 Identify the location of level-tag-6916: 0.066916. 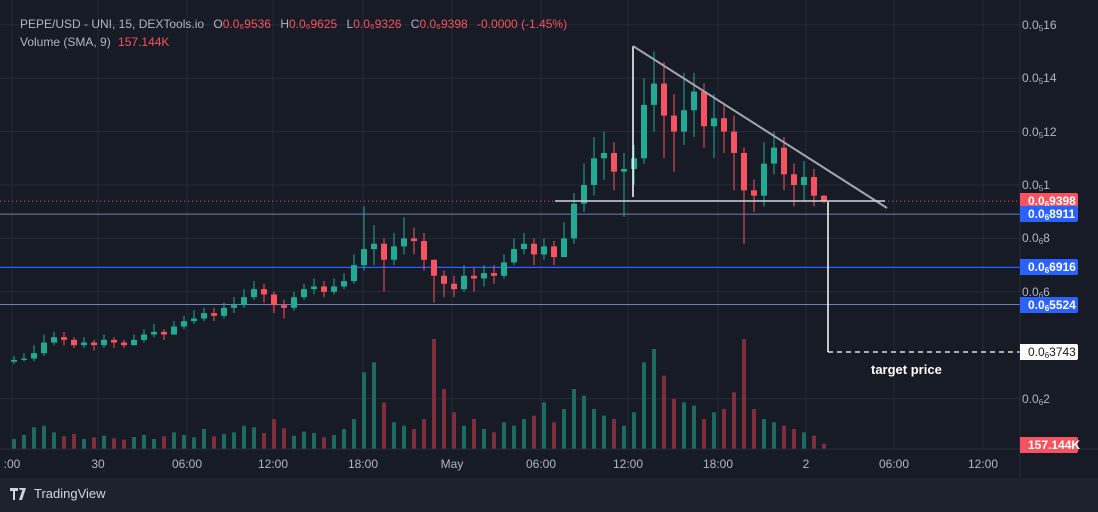
(1049, 267).